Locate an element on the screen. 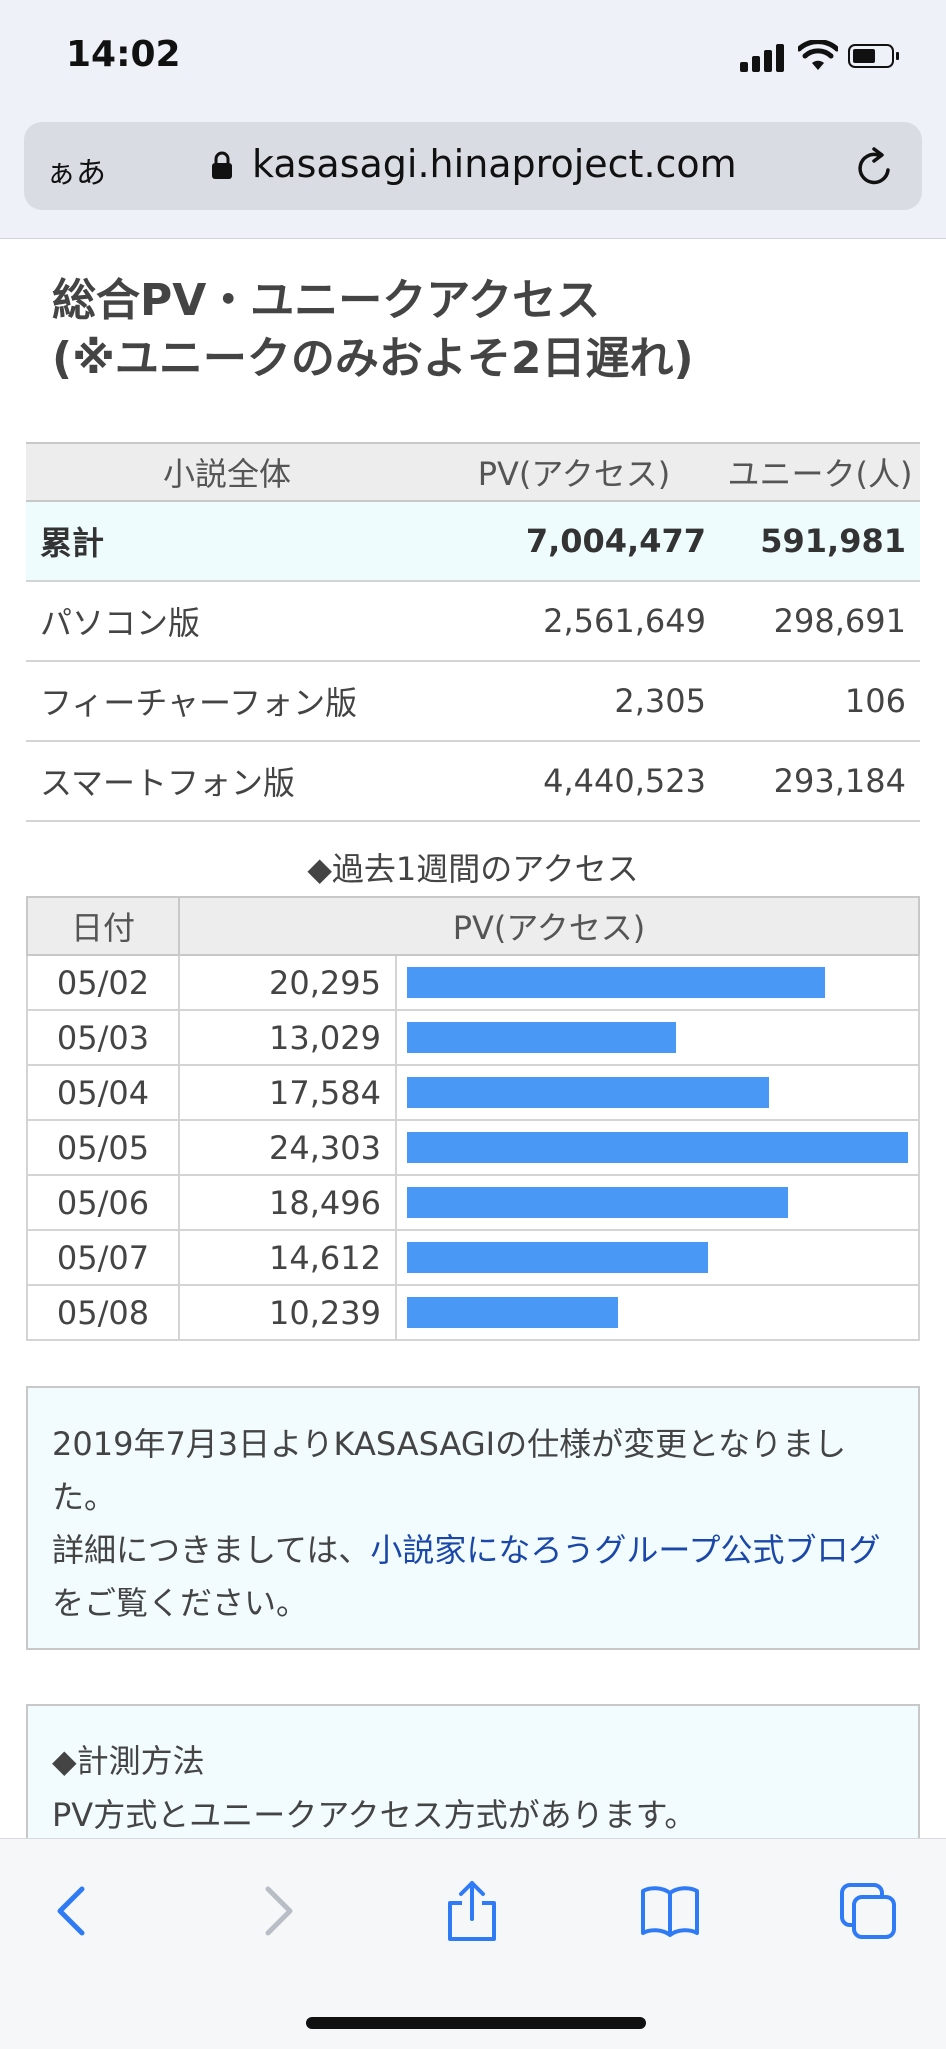  row-unique: 106 is located at coordinates (820, 701).